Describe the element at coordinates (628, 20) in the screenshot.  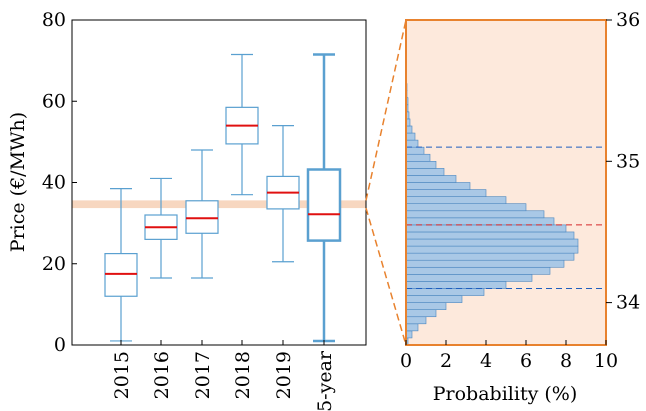
I see `y-tick-label: 36` at that location.